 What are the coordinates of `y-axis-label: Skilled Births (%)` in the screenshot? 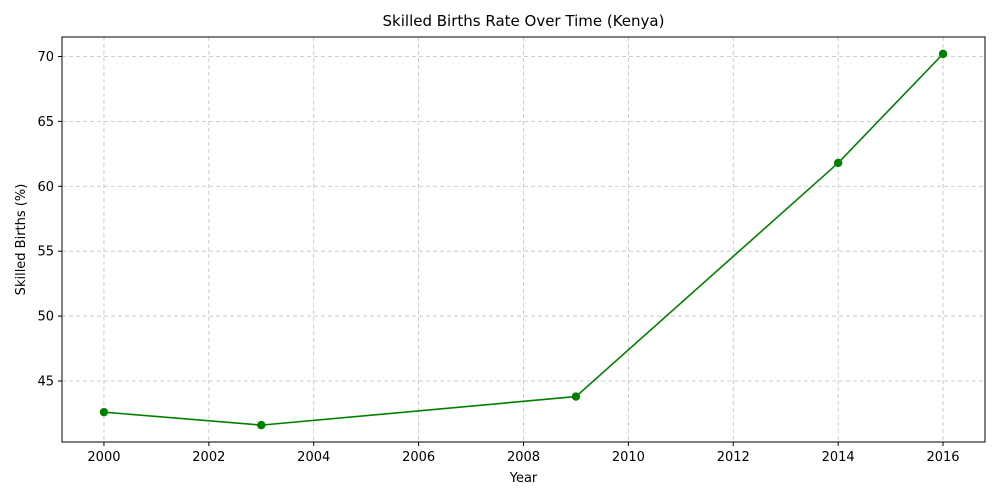 It's located at (21, 240).